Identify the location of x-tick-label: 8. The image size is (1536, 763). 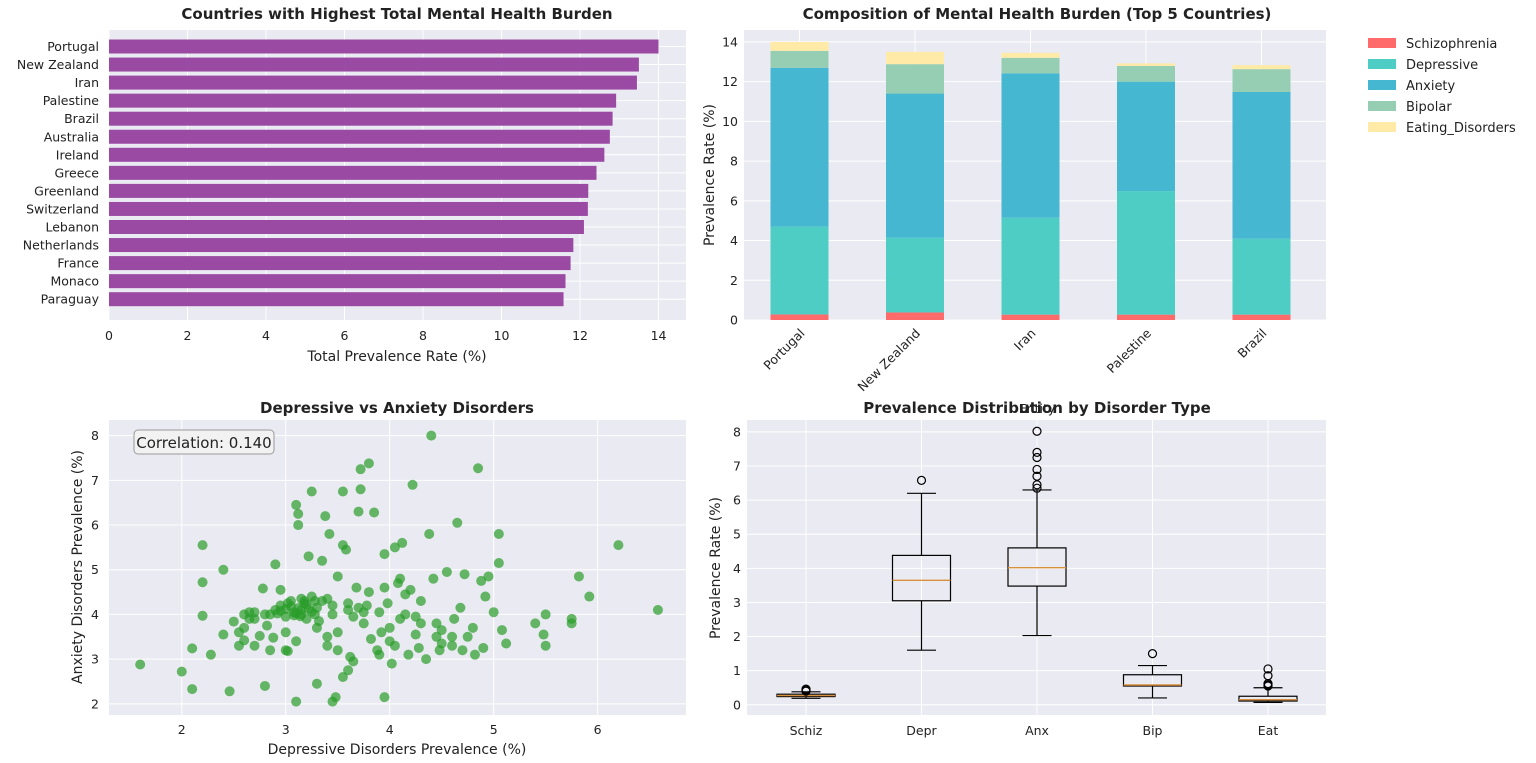
(423, 335).